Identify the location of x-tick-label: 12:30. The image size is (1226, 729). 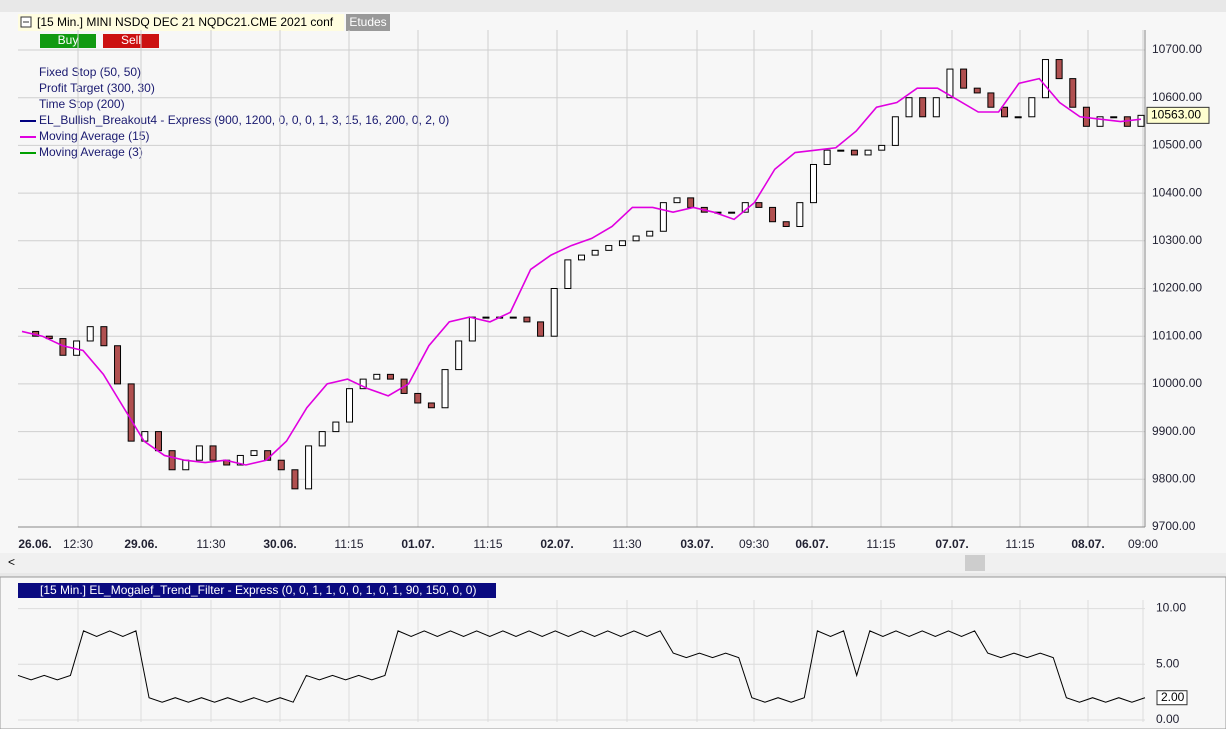
(78, 544).